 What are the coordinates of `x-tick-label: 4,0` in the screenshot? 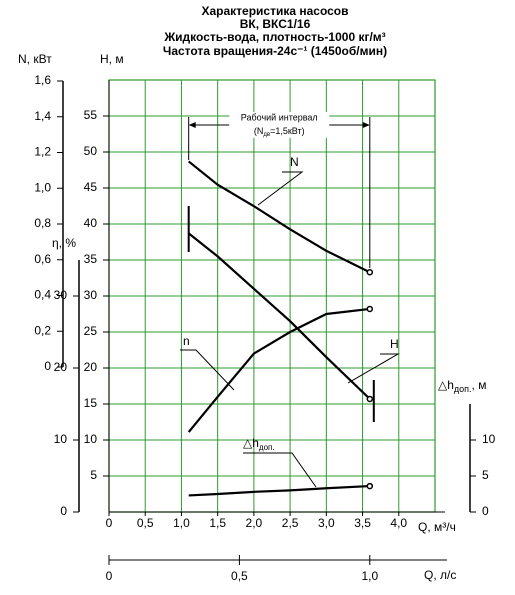 It's located at (398, 523).